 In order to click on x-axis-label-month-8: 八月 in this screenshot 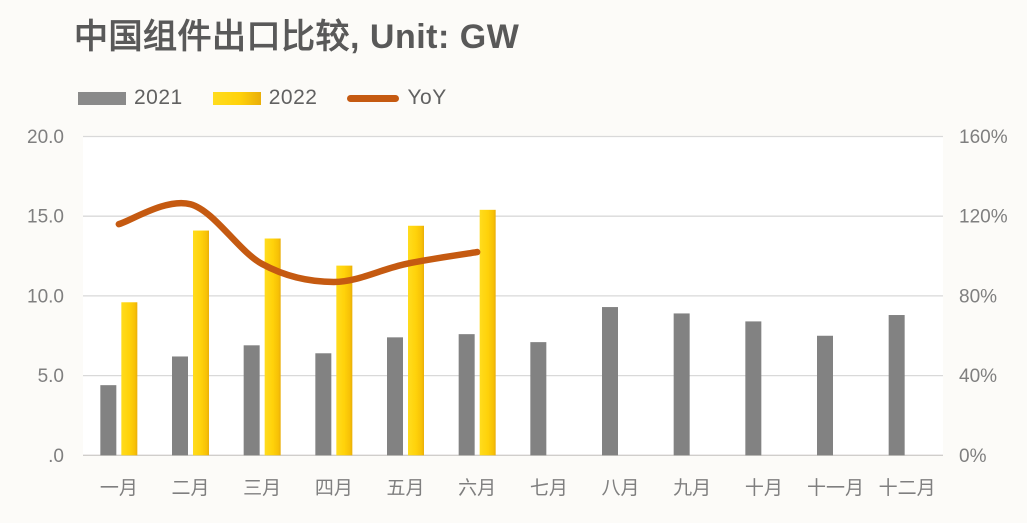, I will do `click(620, 488)`.